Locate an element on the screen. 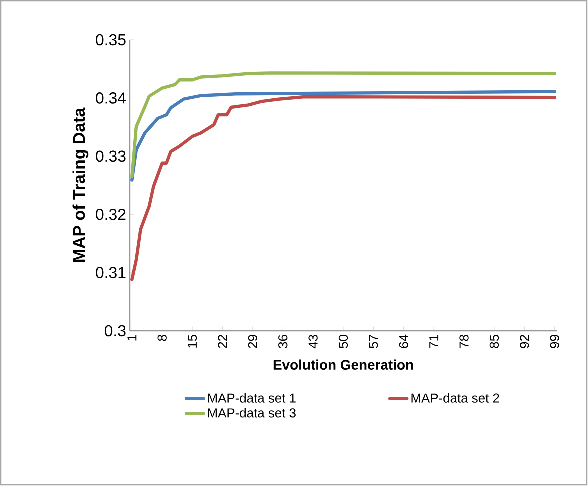 The width and height of the screenshot is (588, 486). x-tick-label: 43 is located at coordinates (313, 342).